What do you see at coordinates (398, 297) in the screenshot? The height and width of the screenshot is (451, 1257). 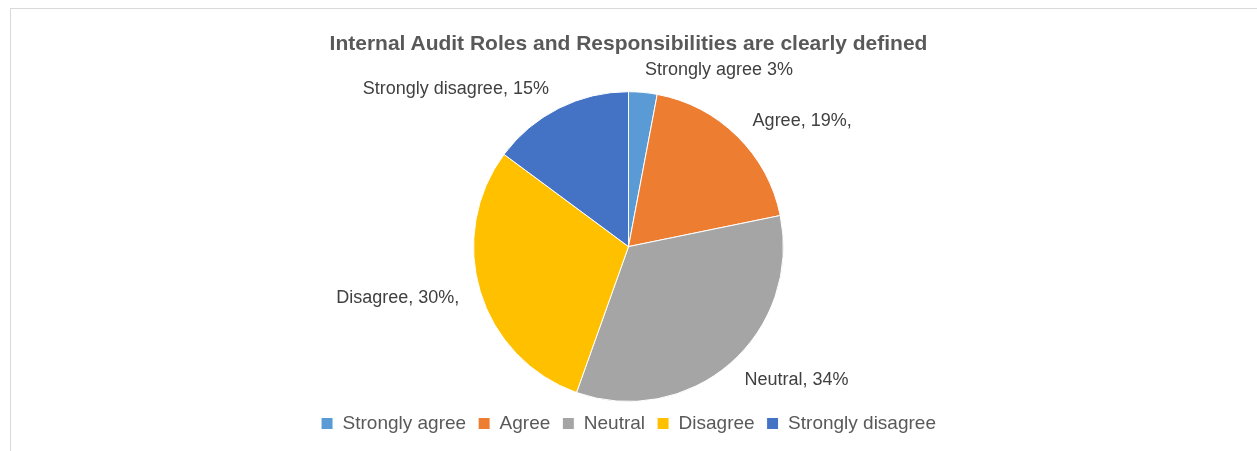 I see `data-label: Disagree, 30%,` at bounding box center [398, 297].